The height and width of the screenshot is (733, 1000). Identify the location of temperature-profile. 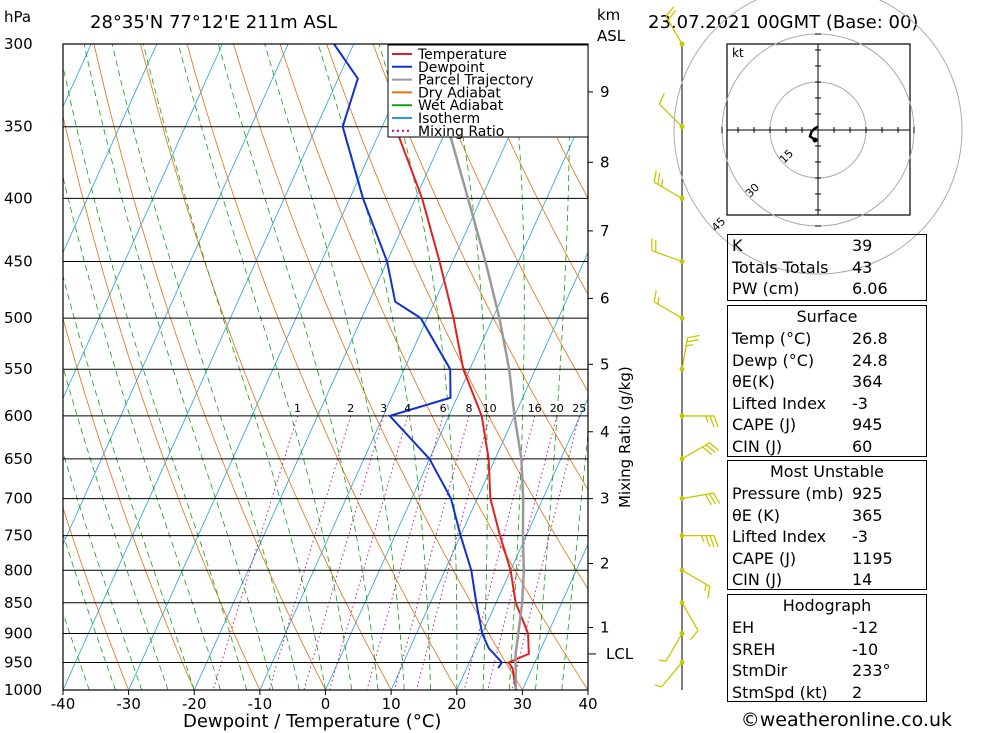
(462, 408).